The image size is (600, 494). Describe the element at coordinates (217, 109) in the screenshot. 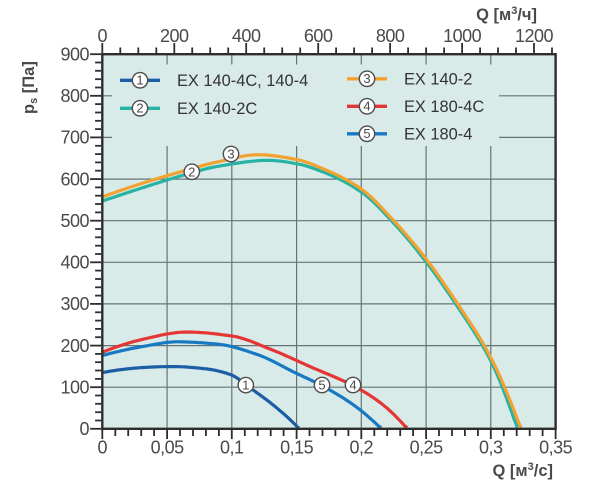

I see `svg-text: EX 140-2C` at that location.